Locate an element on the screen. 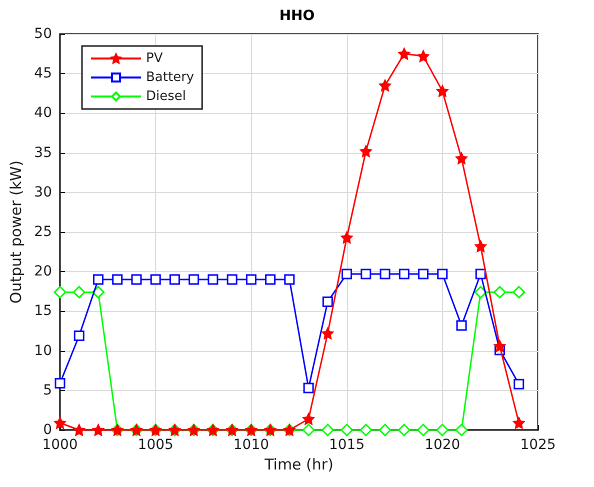 This screenshot has height=487, width=594. y-tick-label: 20 is located at coordinates (43, 272).